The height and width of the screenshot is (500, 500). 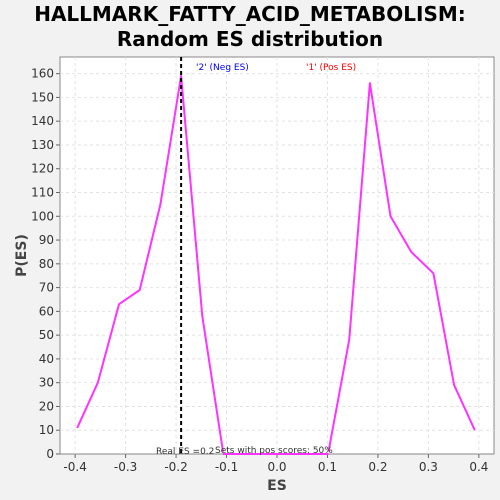 What do you see at coordinates (250, 14) in the screenshot?
I see `chart-title-line-1: HALLMARK_FATTY_ACID_METABOLISM:` at bounding box center [250, 14].